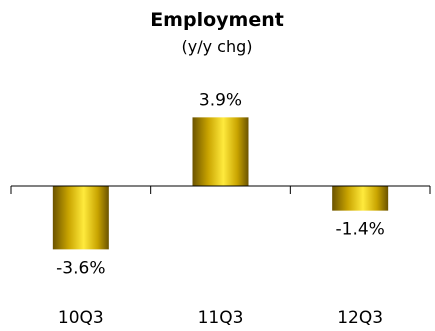 This screenshot has height=331, width=435. What do you see at coordinates (80, 218) in the screenshot?
I see `bar-10Q3` at bounding box center [80, 218].